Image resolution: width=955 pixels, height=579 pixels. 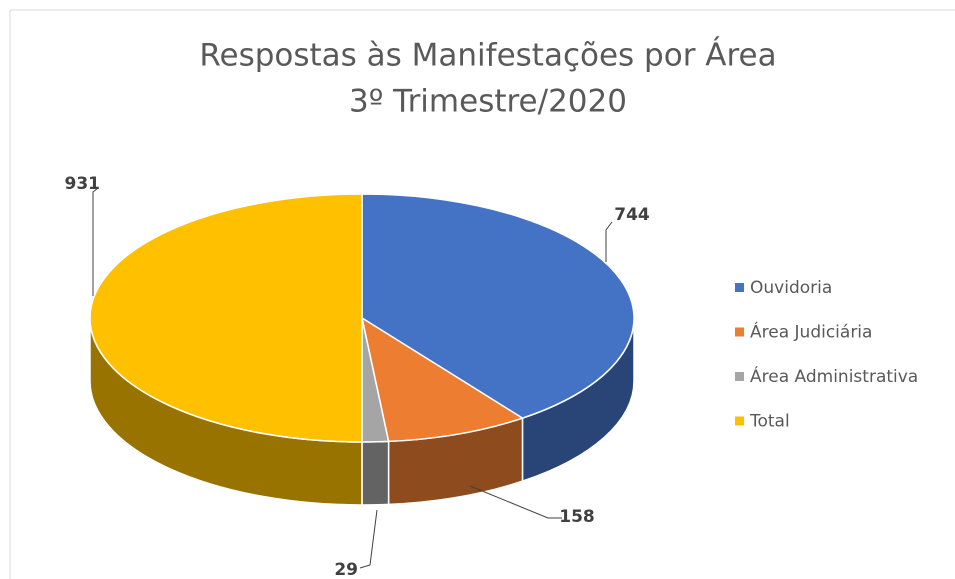 I want to click on data-label: 744, so click(x=632, y=215).